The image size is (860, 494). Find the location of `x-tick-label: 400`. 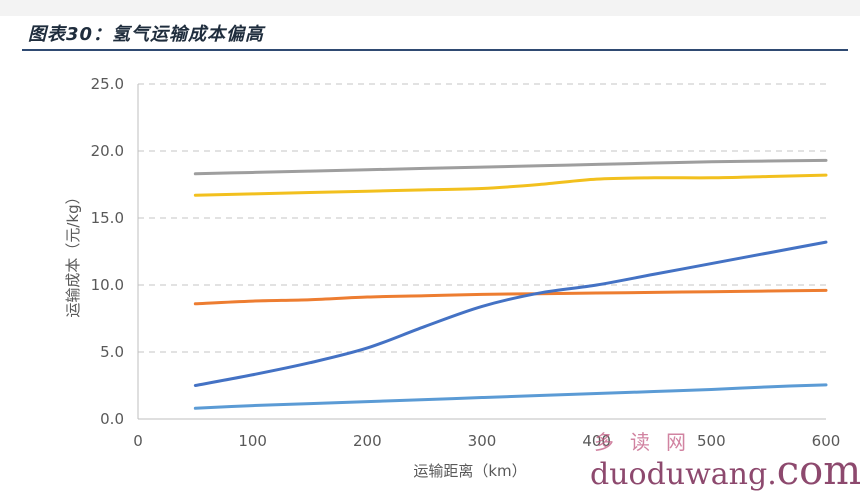

x-tick-label: 400 is located at coordinates (596, 441).